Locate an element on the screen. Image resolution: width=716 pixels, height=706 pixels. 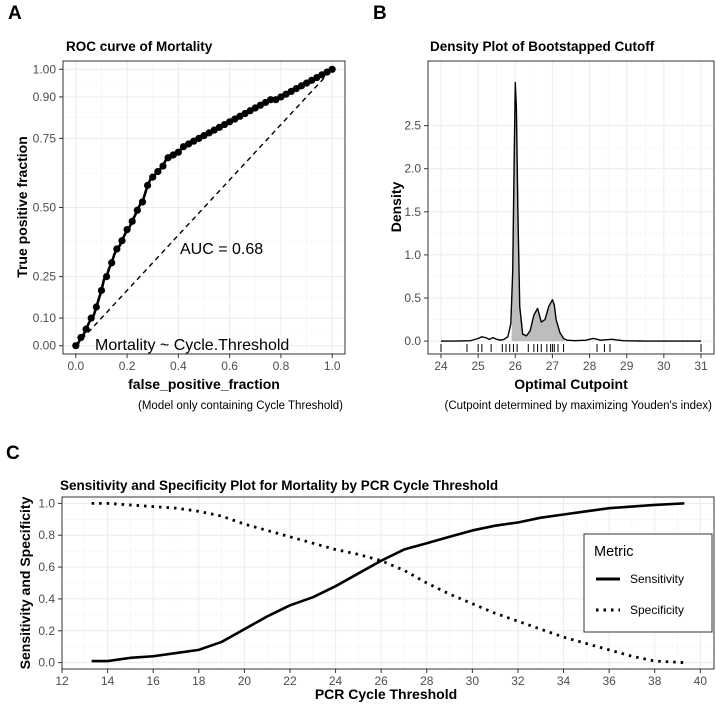
roc-x-tick-label: 0.0 is located at coordinates (75, 366).